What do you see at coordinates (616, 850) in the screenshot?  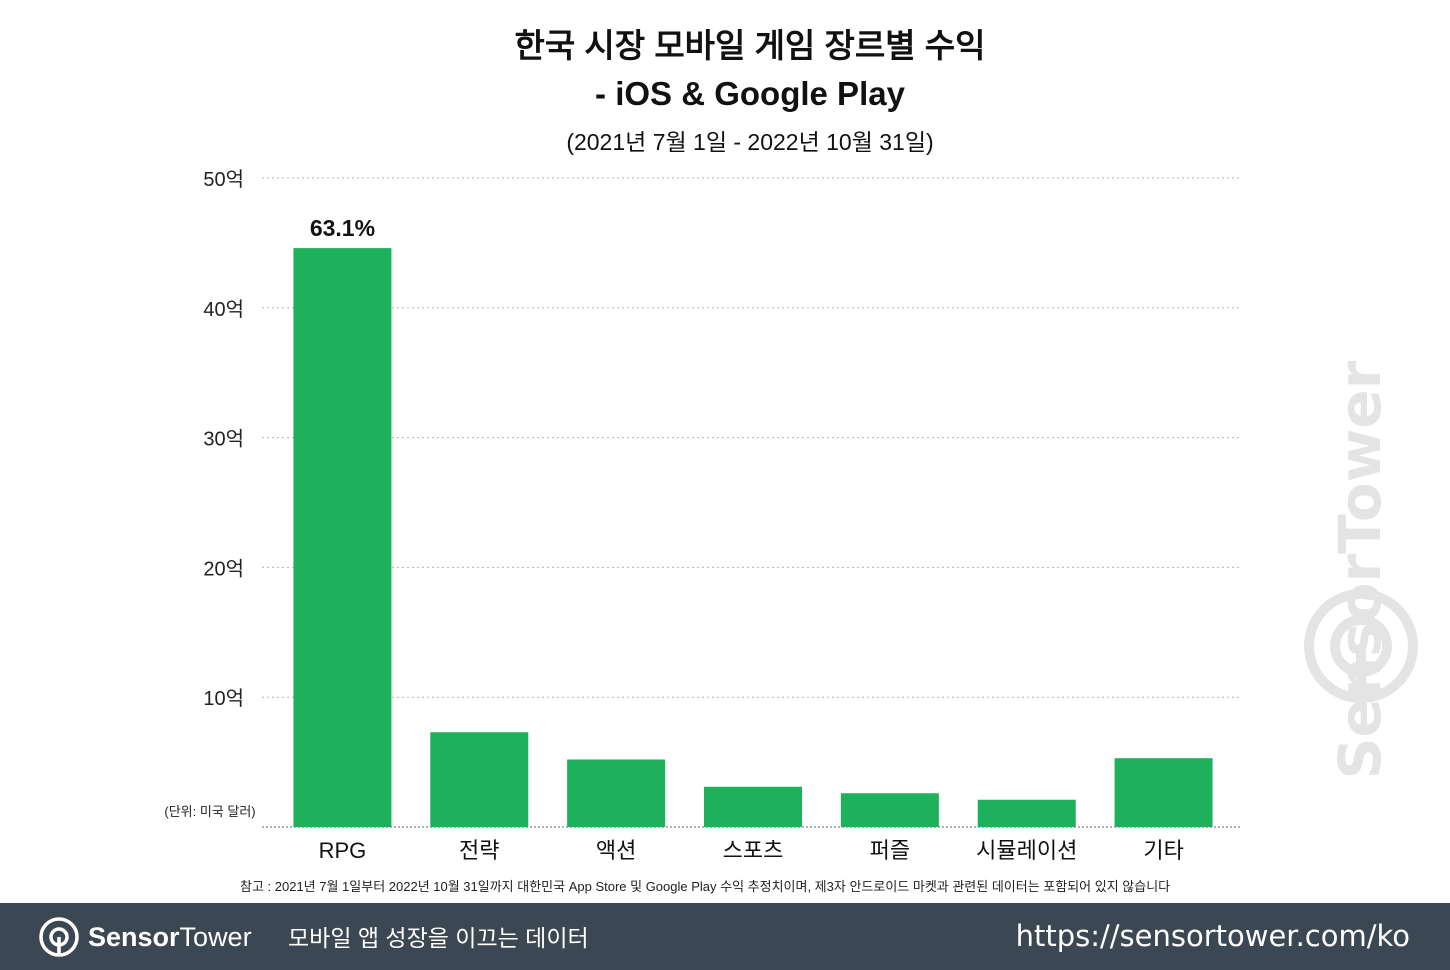 I see `x-category-label: 액션` at bounding box center [616, 850].